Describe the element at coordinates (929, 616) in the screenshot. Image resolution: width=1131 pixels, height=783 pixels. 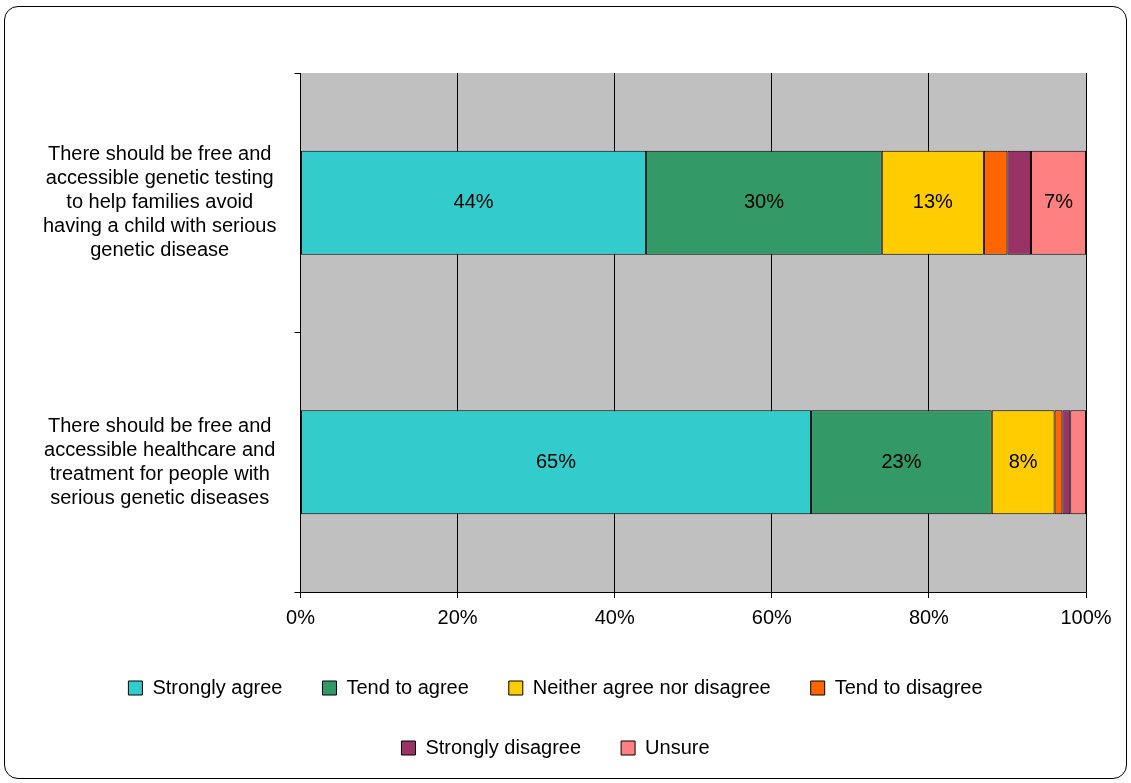
I see `x-tick-label: 80%` at that location.